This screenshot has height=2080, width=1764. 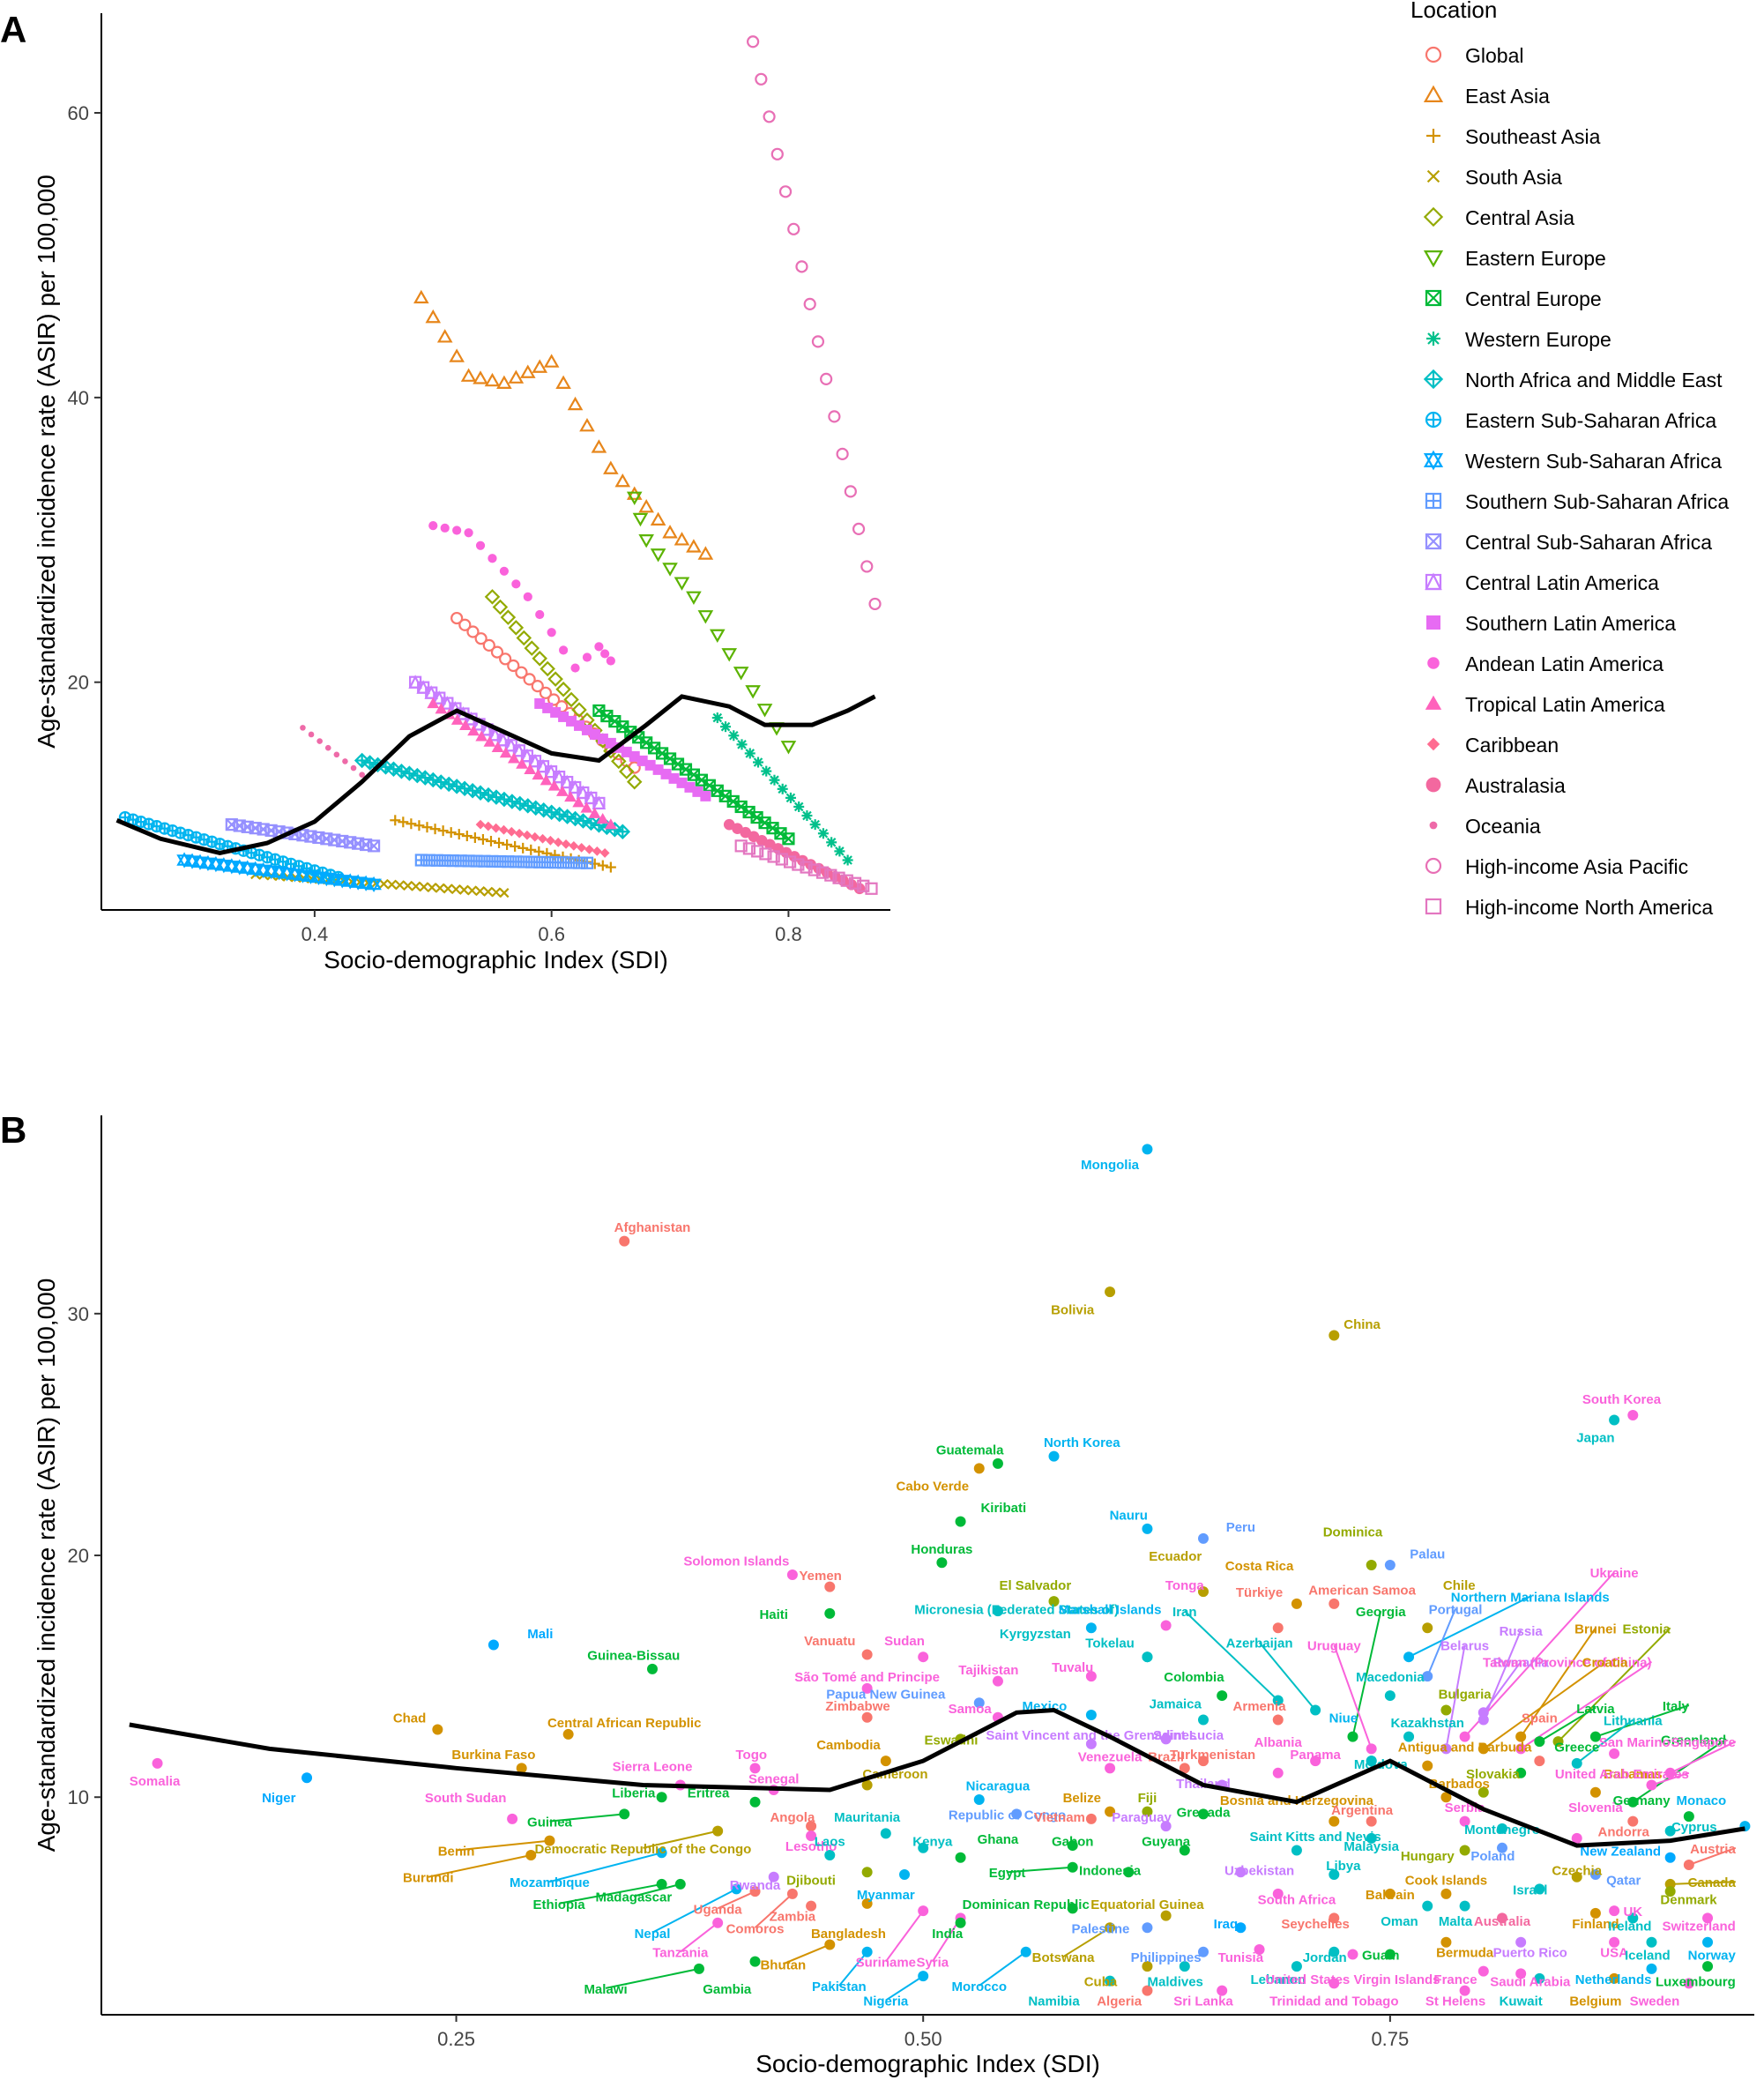 I want to click on panel-b-point-label: France, so click(x=1455, y=1979).